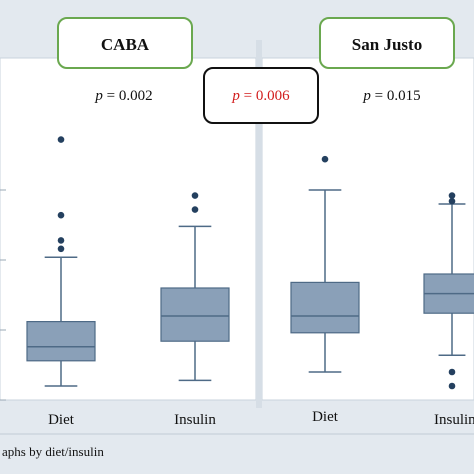  I want to click on box-caba-insulin, so click(195, 314).